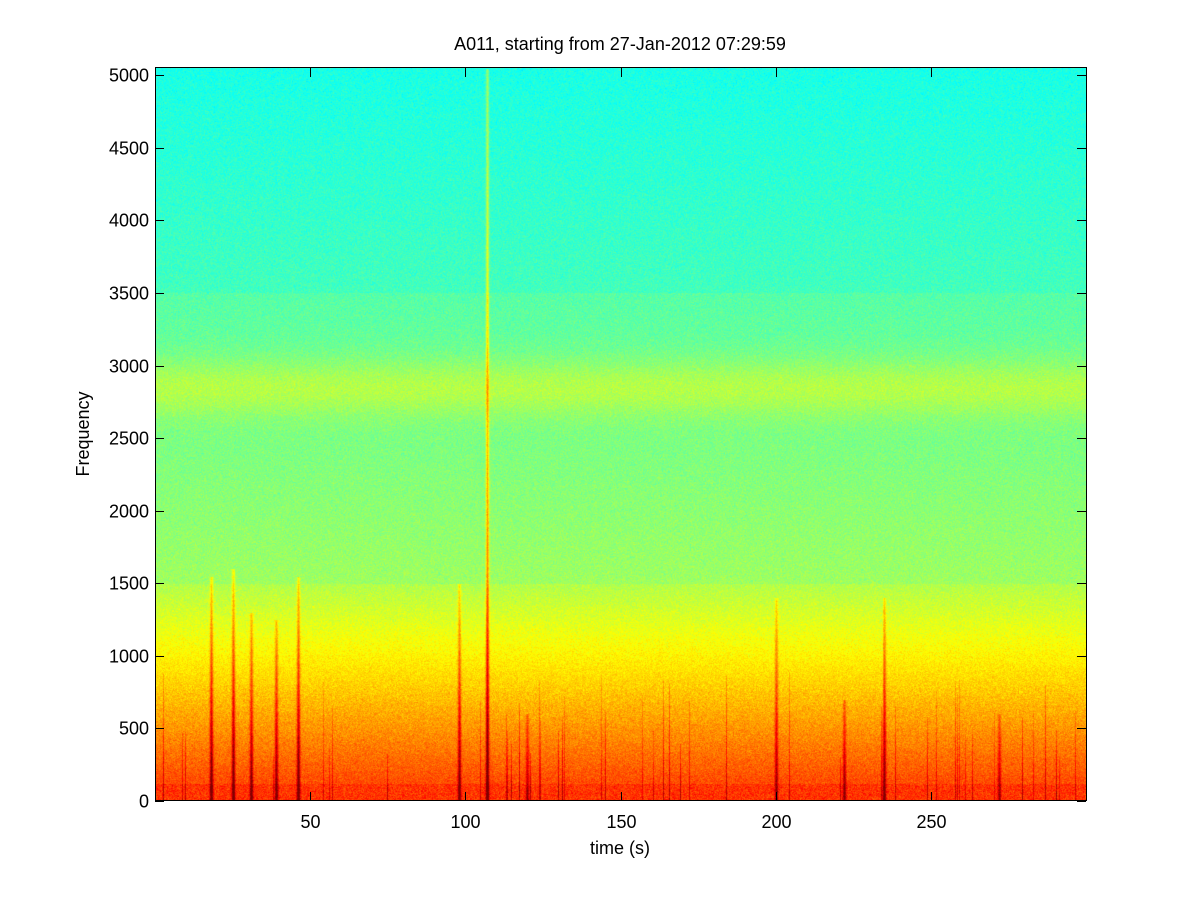  Describe the element at coordinates (776, 822) in the screenshot. I see `x-tick-label: 200` at that location.